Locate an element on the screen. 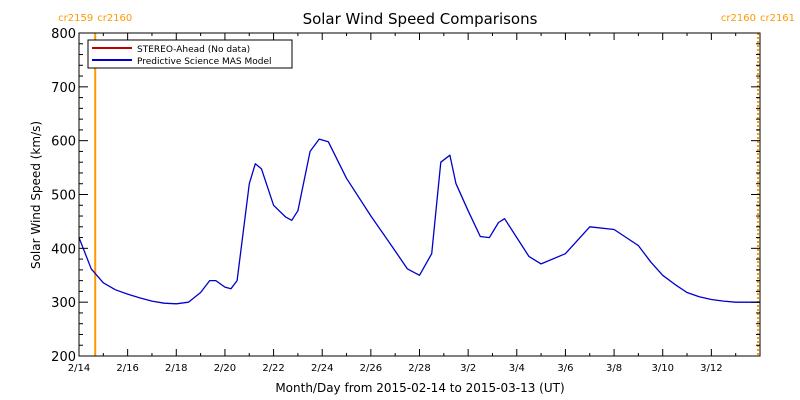  x-tick-label: 3/6 is located at coordinates (565, 368).